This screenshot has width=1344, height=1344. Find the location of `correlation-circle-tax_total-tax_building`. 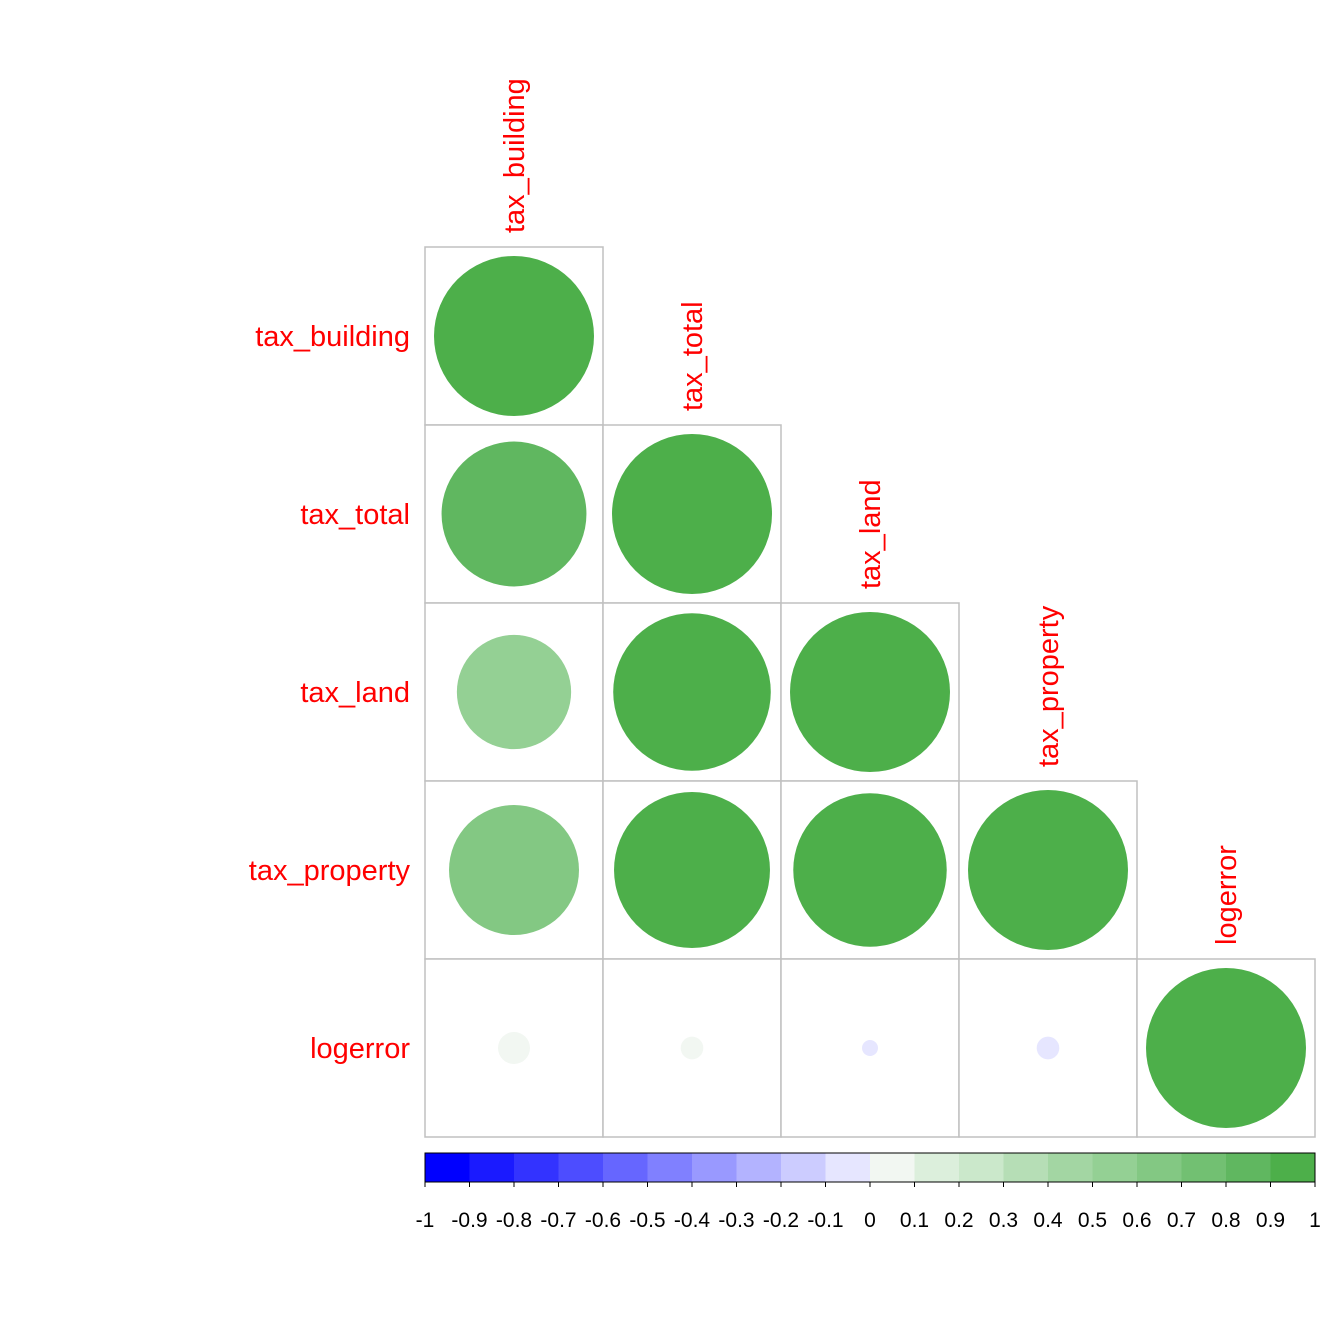

correlation-circle-tax_total-tax_building is located at coordinates (514, 514).